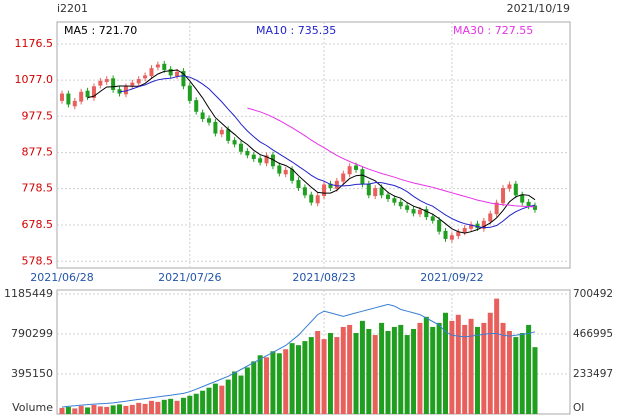  I want to click on oi-tick-label: 700492, so click(593, 294).